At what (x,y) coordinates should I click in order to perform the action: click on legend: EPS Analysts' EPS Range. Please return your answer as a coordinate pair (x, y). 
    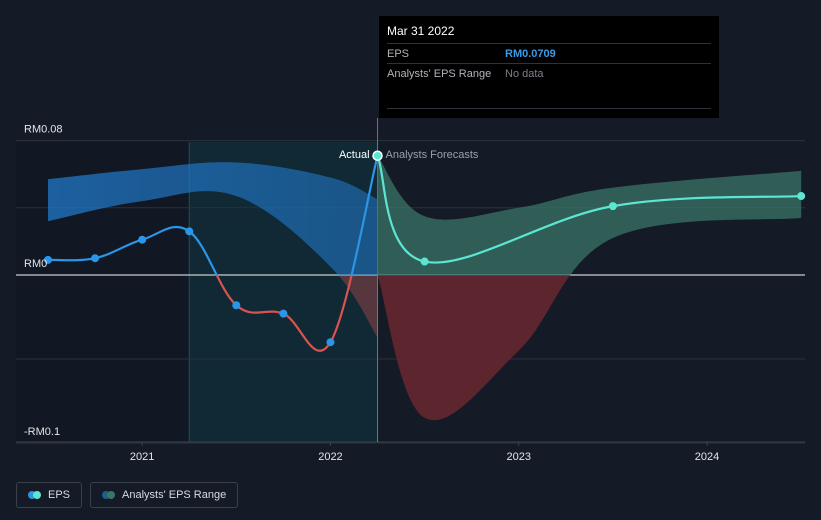
    Looking at the image, I should click on (127, 495).